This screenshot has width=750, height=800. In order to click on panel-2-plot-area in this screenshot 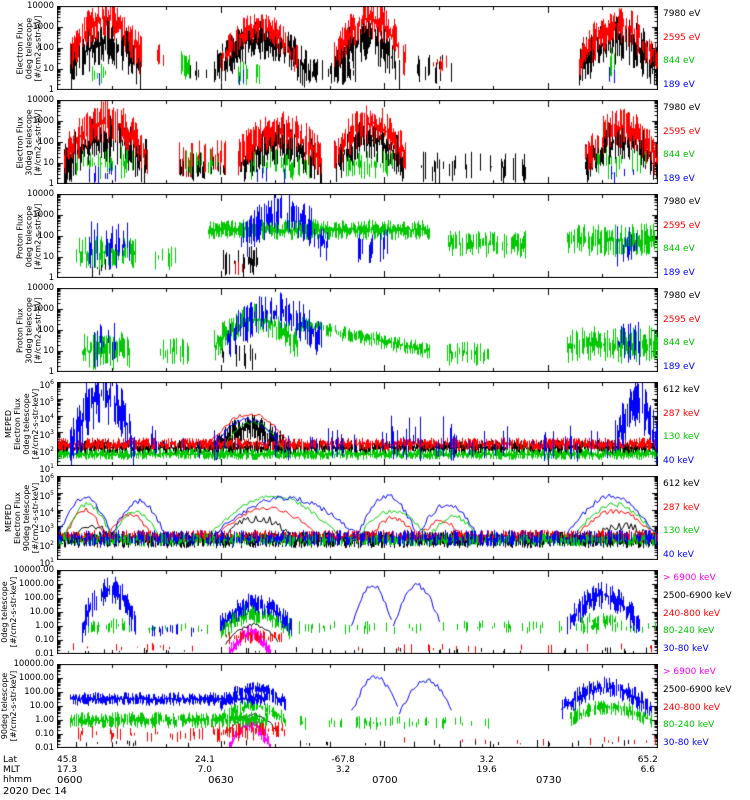, I will do `click(357, 142)`.